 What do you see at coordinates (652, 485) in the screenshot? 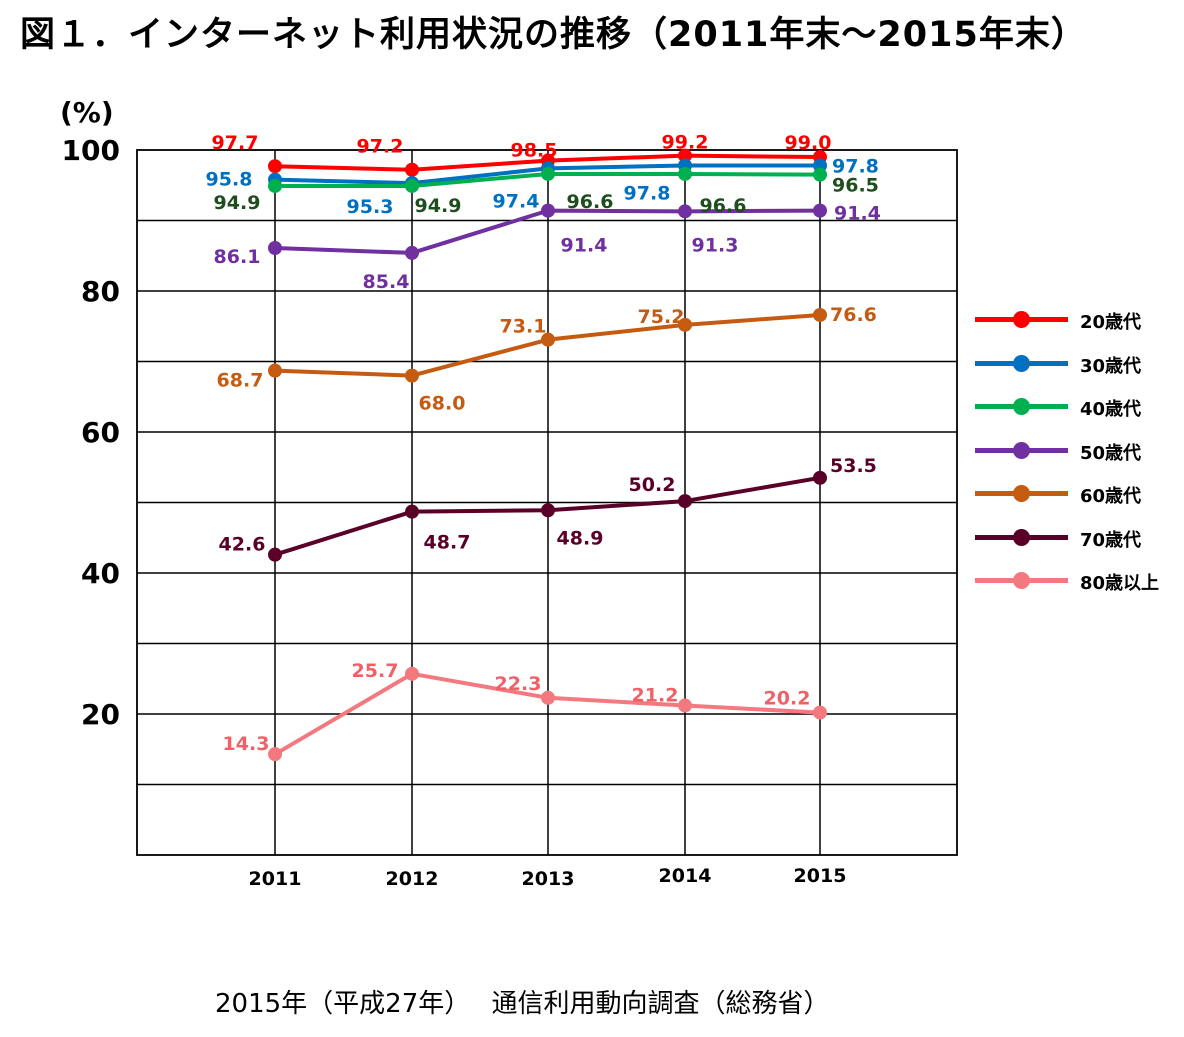
I see `data-label: 50.2` at bounding box center [652, 485].